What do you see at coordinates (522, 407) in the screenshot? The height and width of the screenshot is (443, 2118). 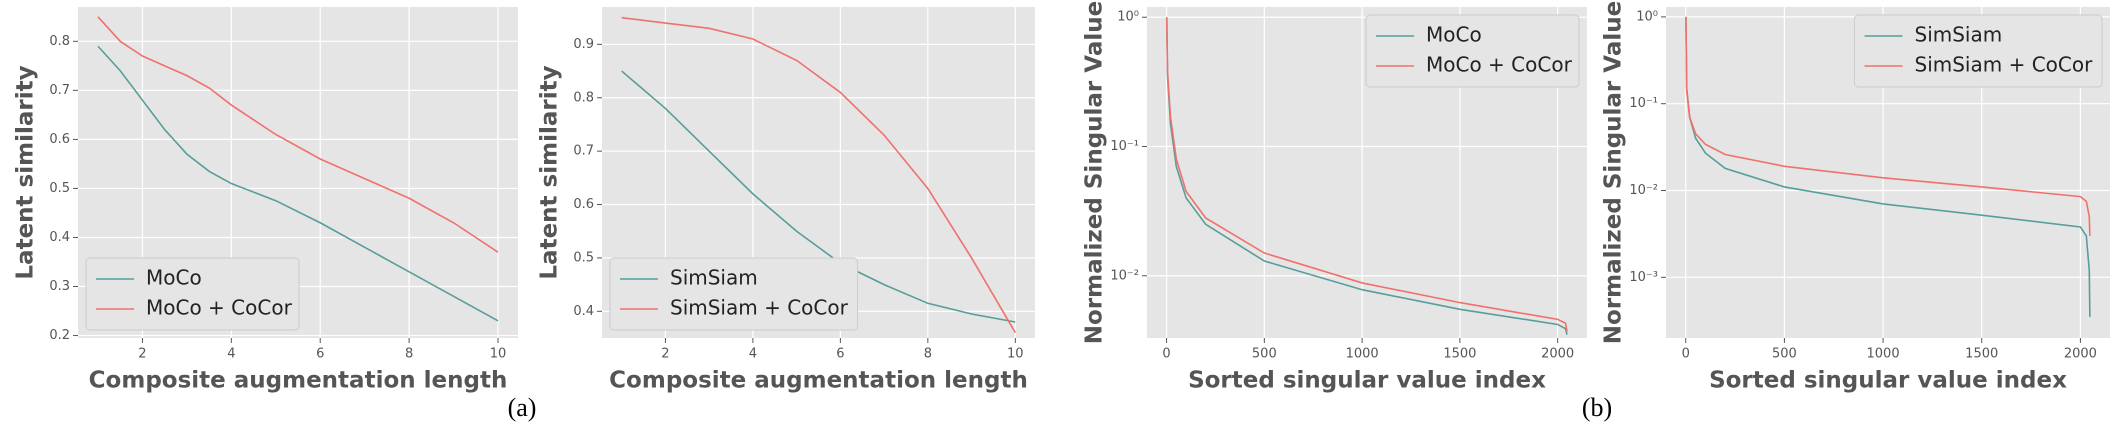 I see `caption: (a)` at bounding box center [522, 407].